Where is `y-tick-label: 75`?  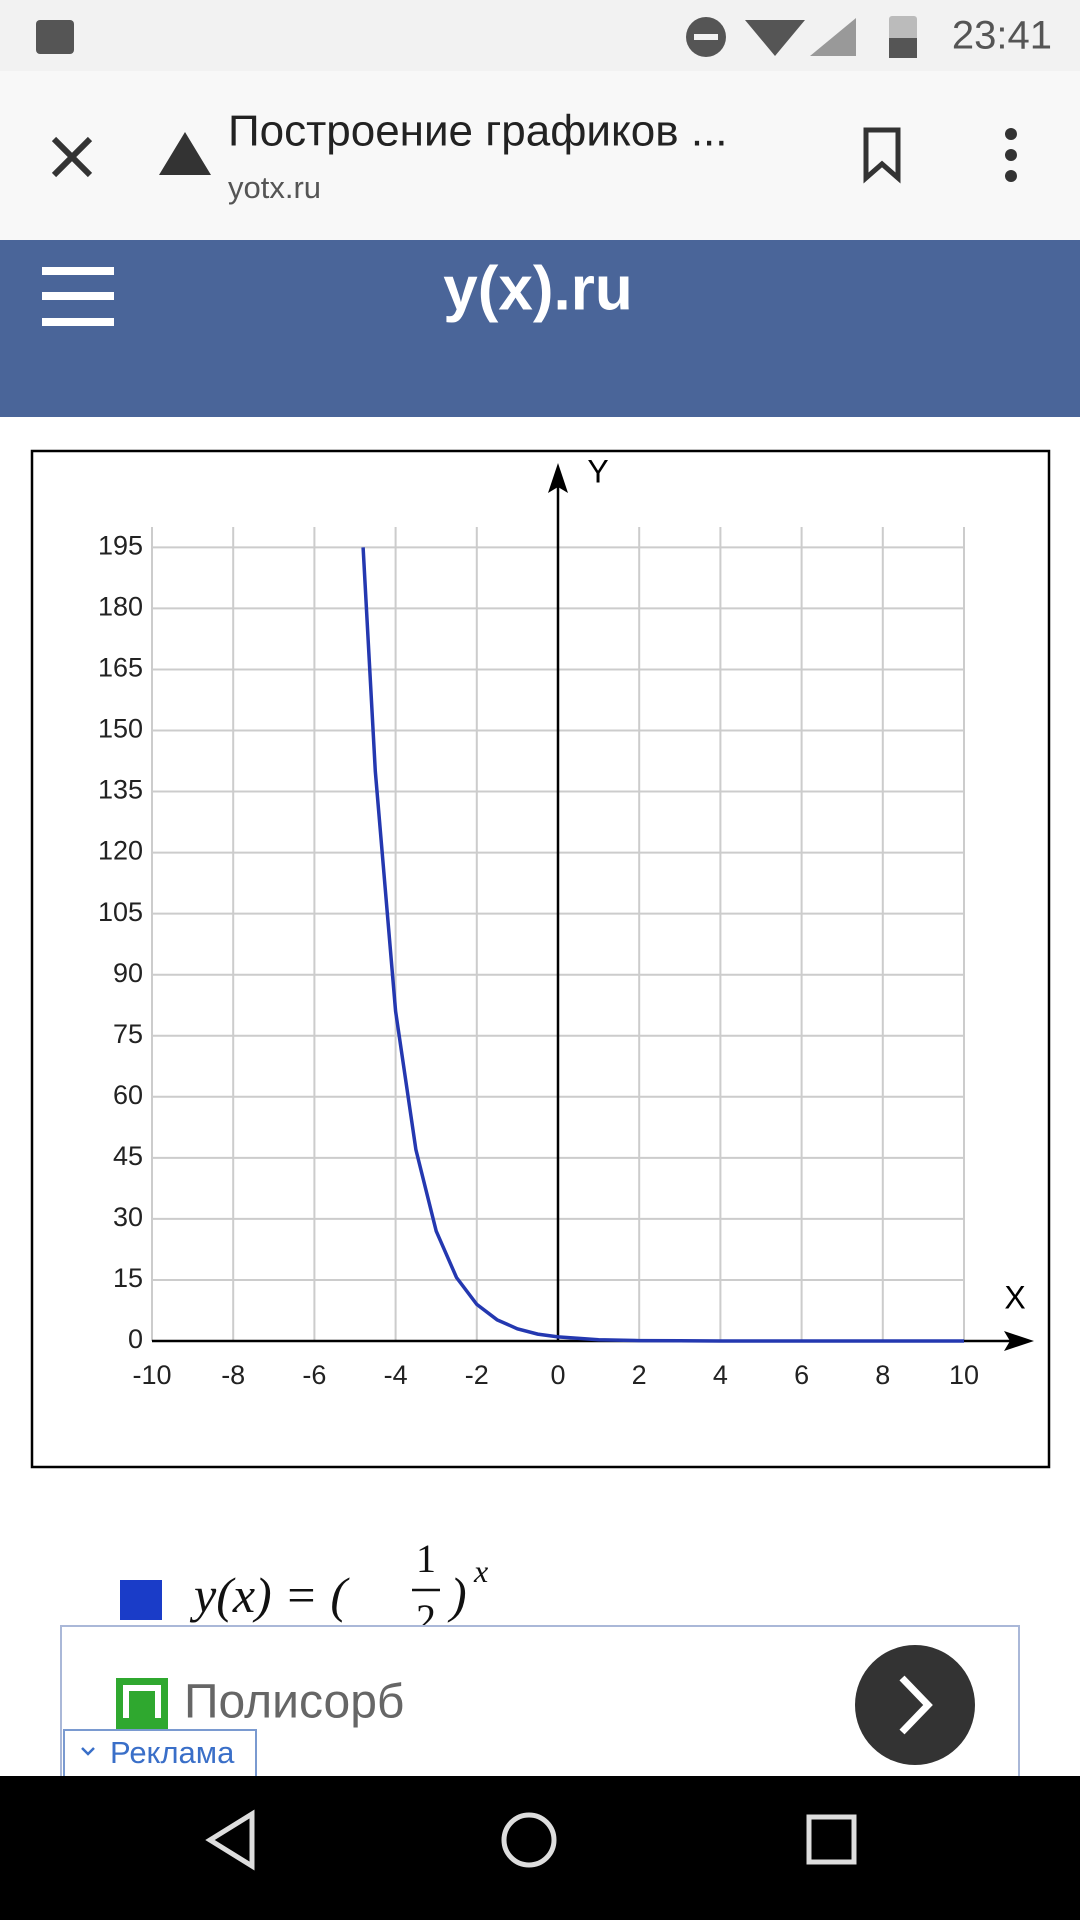 y-tick-label: 75 is located at coordinates (128, 1034).